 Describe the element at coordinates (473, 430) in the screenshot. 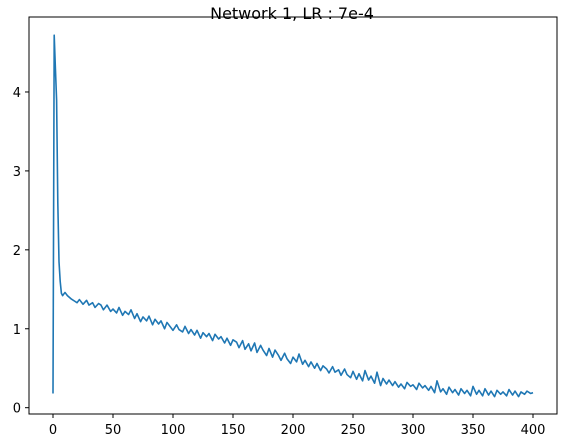

I see `x-tick-label: 350` at that location.